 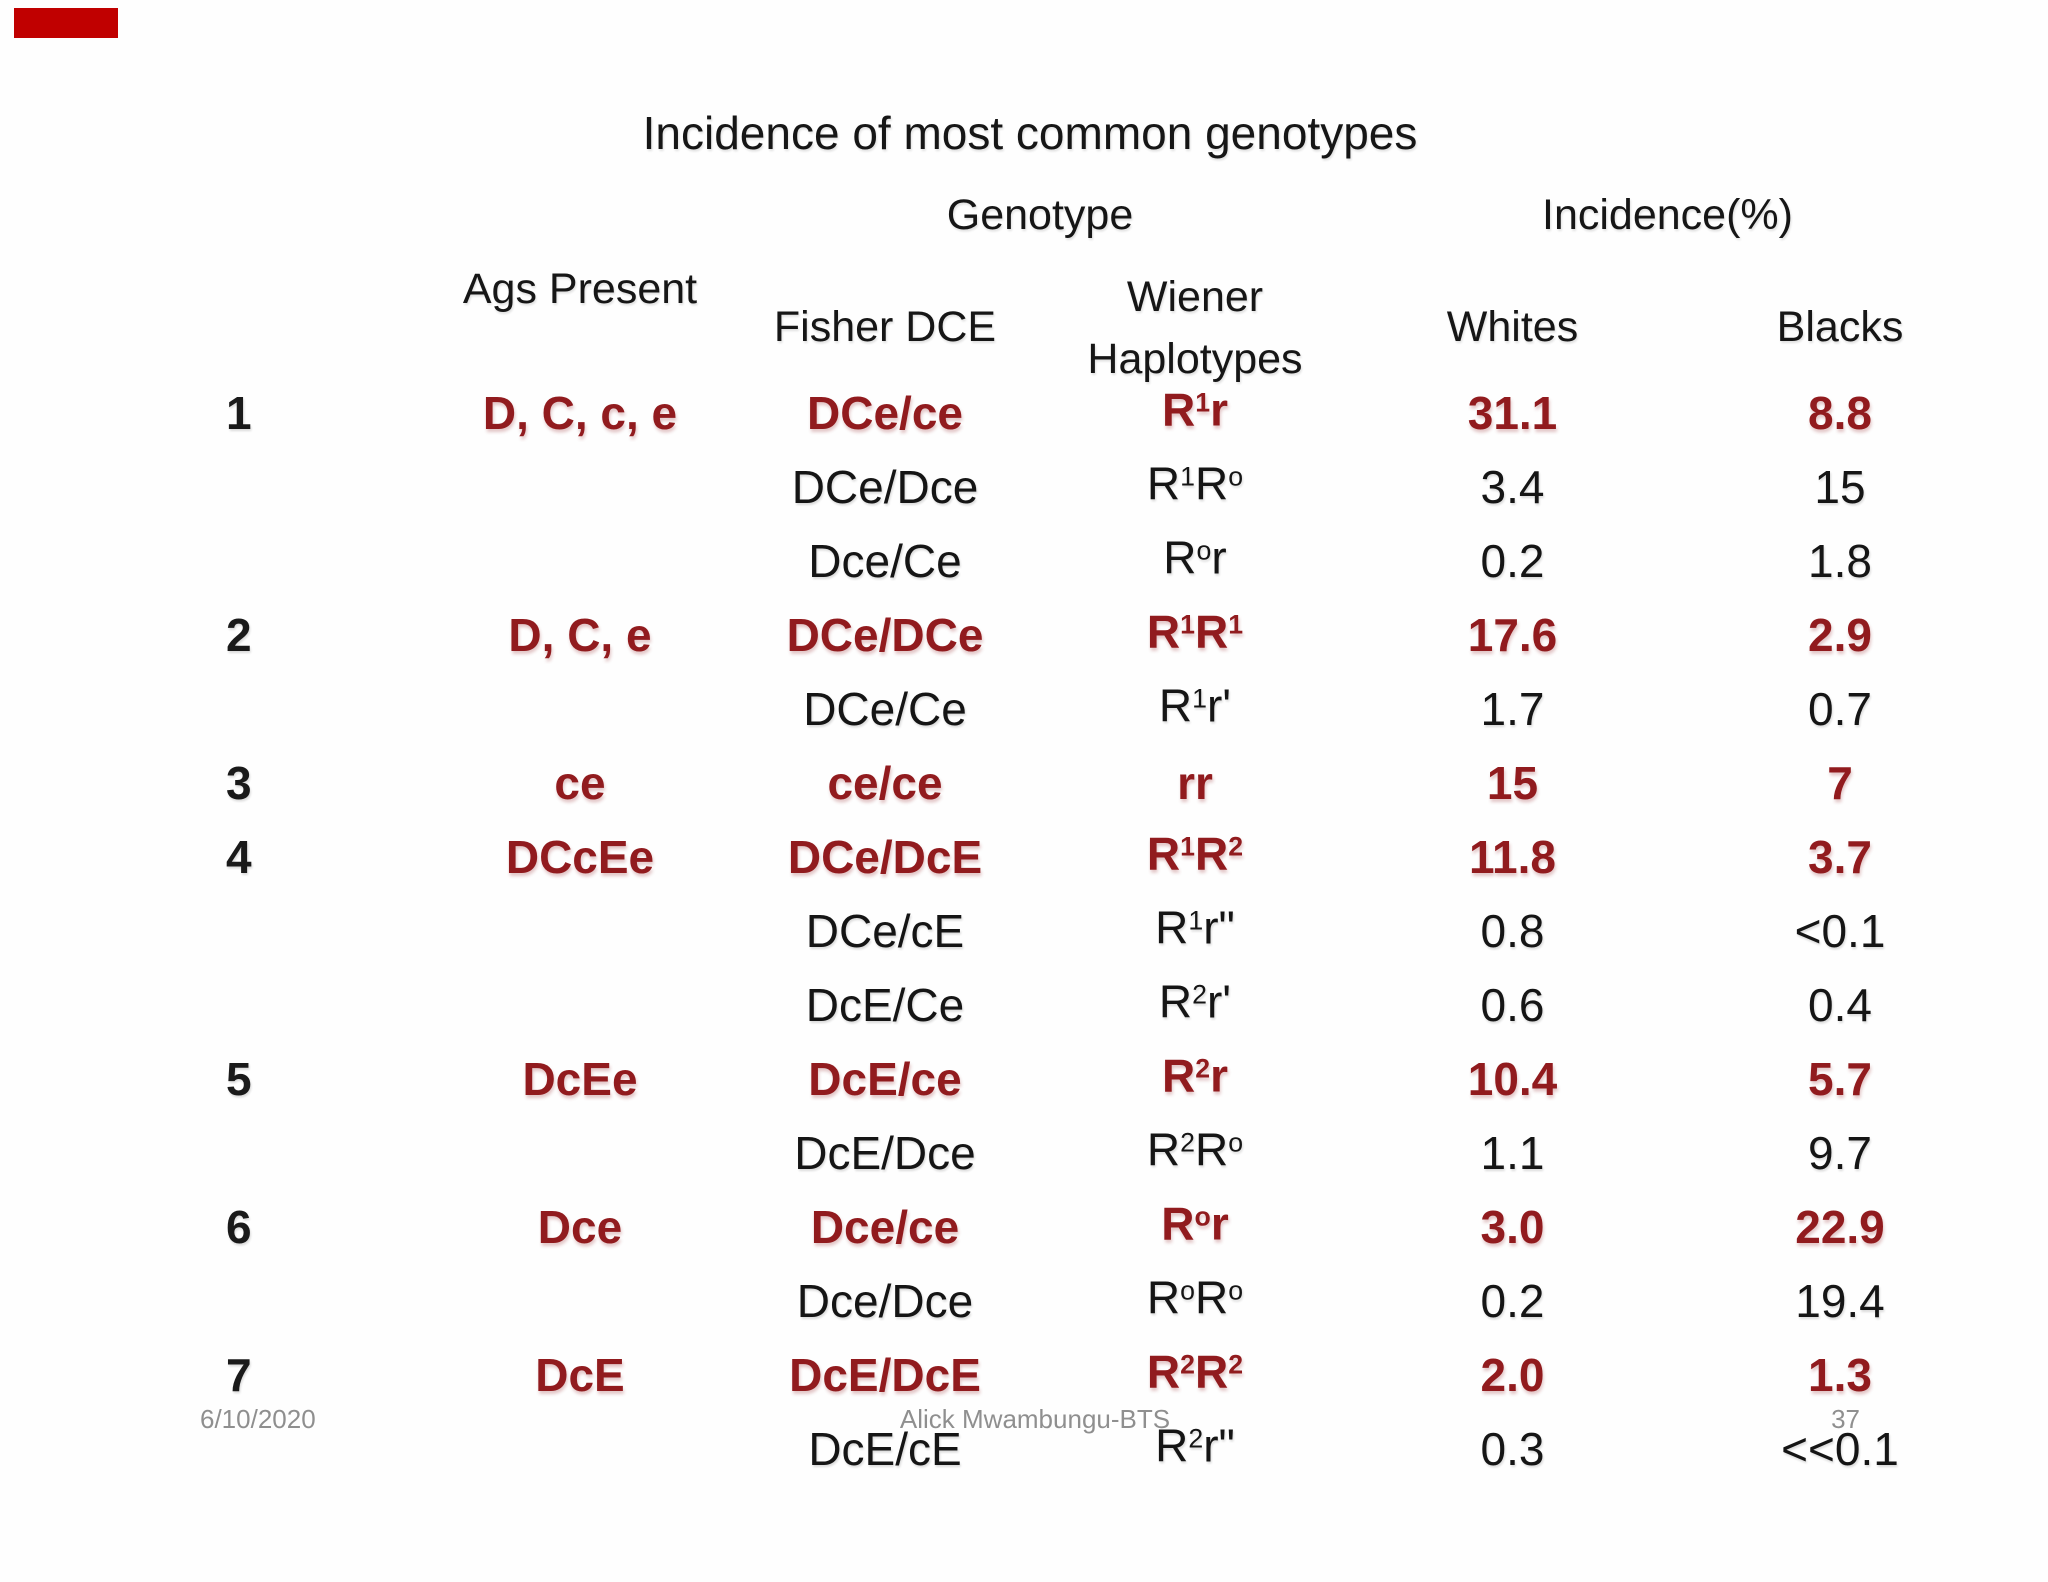 I want to click on wiener-cell: R2r, so click(x=1195, y=1075).